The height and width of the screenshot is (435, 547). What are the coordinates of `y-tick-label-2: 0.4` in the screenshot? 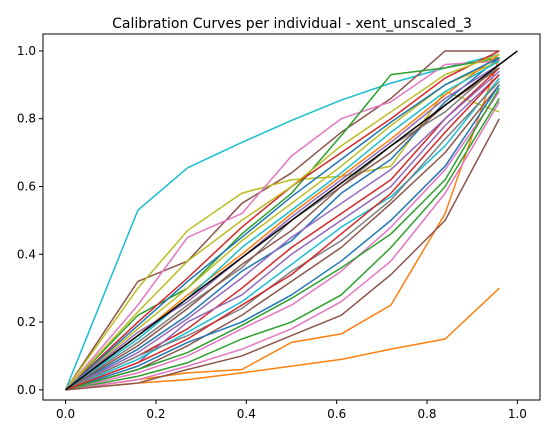 It's located at (26, 254).